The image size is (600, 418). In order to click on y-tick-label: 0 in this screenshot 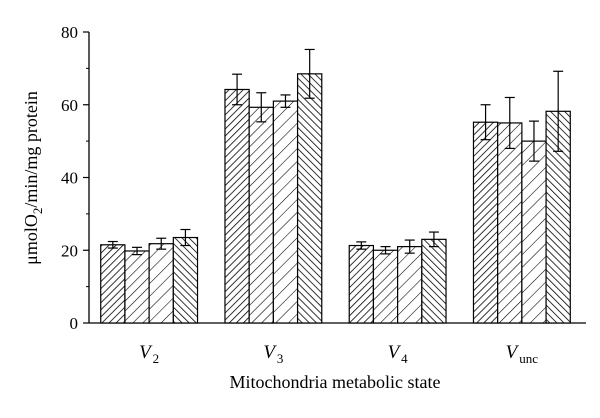, I will do `click(74, 323)`.